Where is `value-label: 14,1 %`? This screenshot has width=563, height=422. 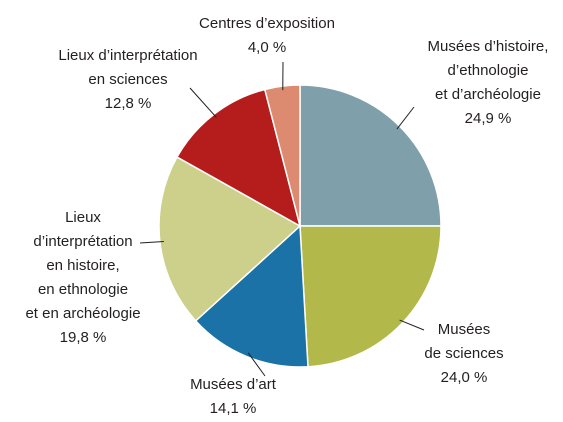
value-label: 14,1 % is located at coordinates (233, 408).